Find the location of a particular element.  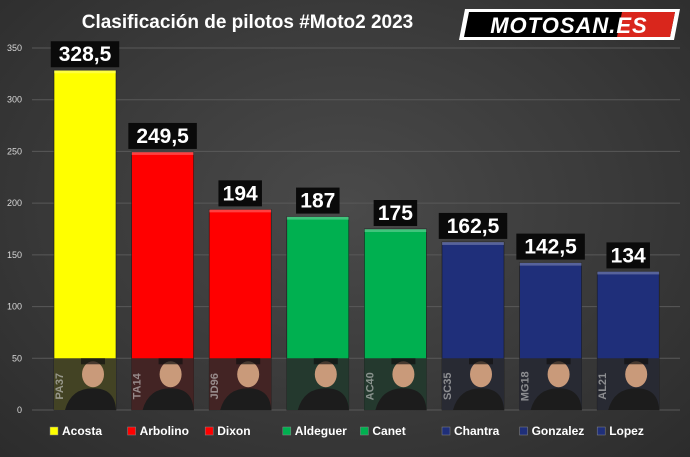

legend-label: Chantra is located at coordinates (477, 431).